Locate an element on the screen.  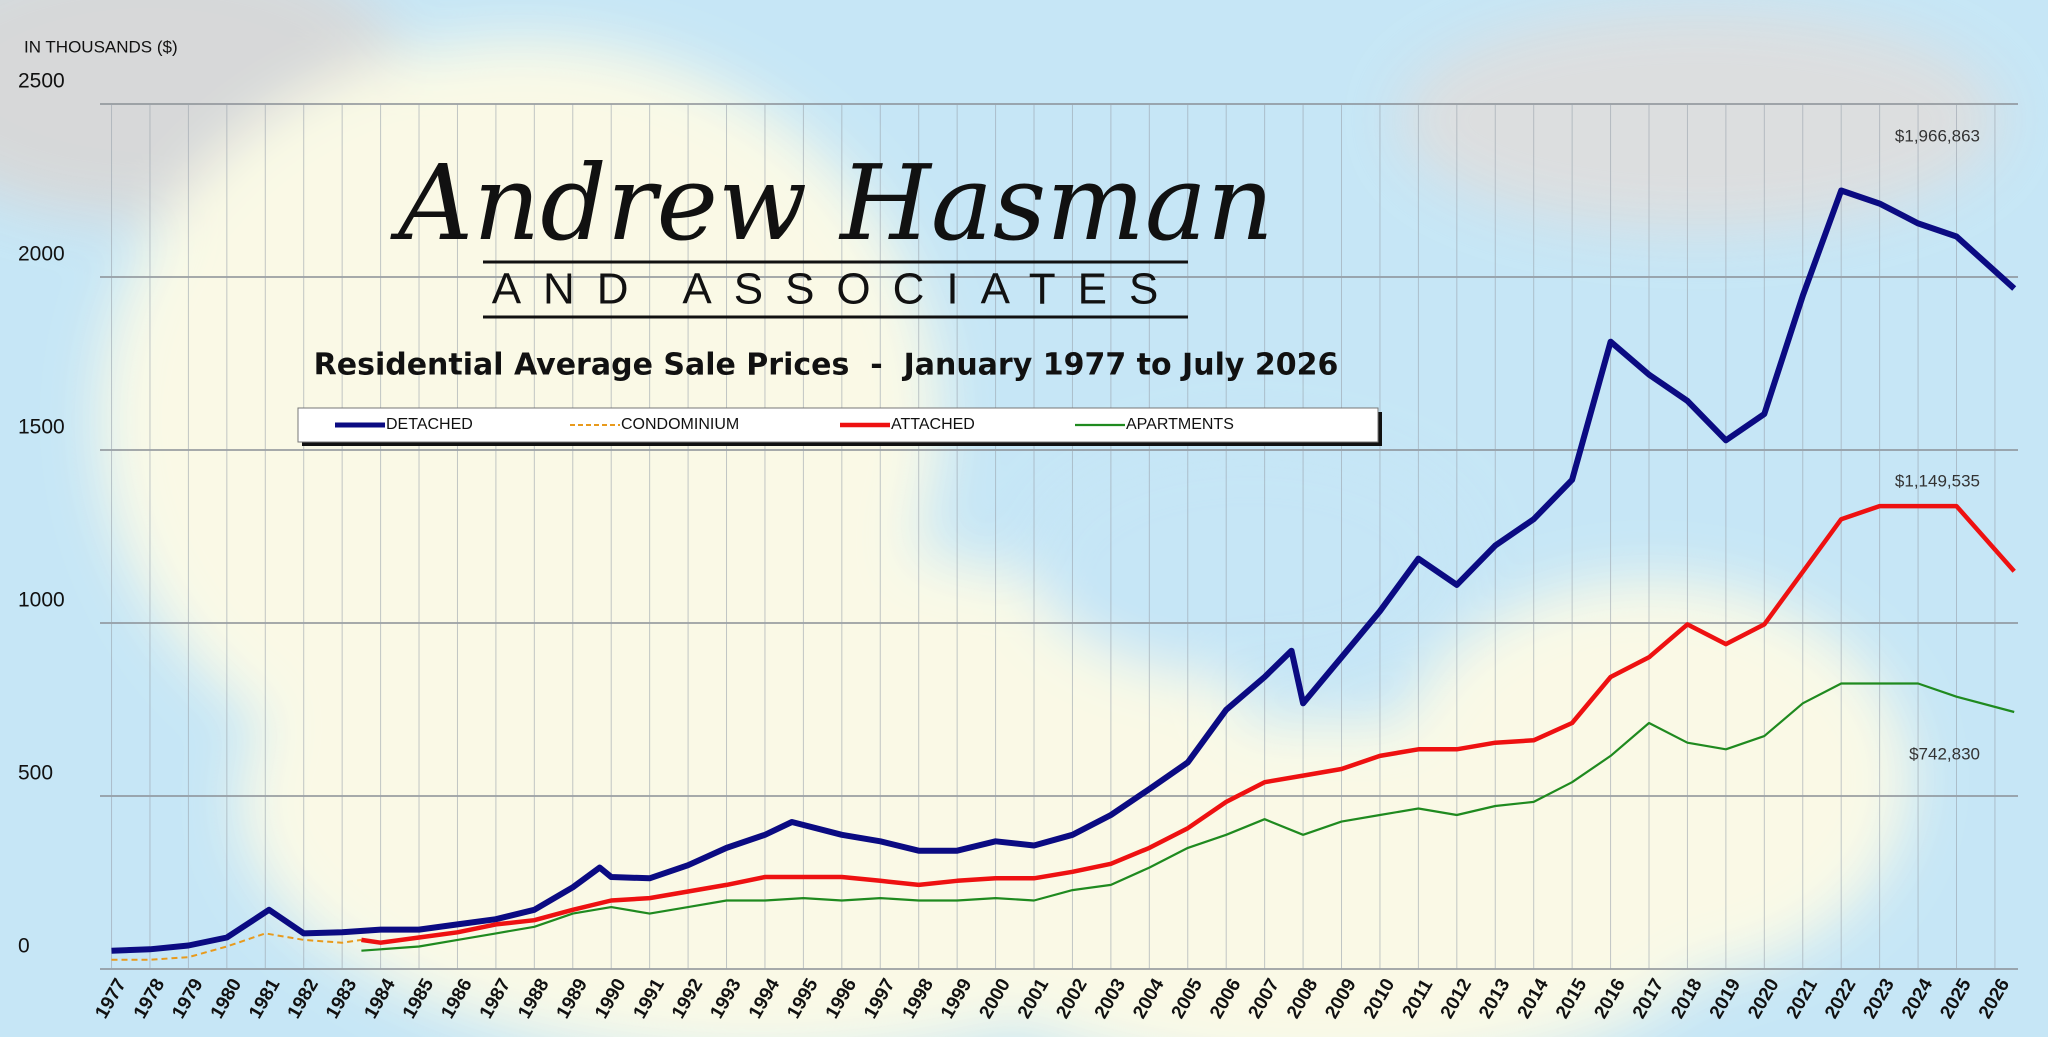
legend-label: DETACHED is located at coordinates (429, 424).